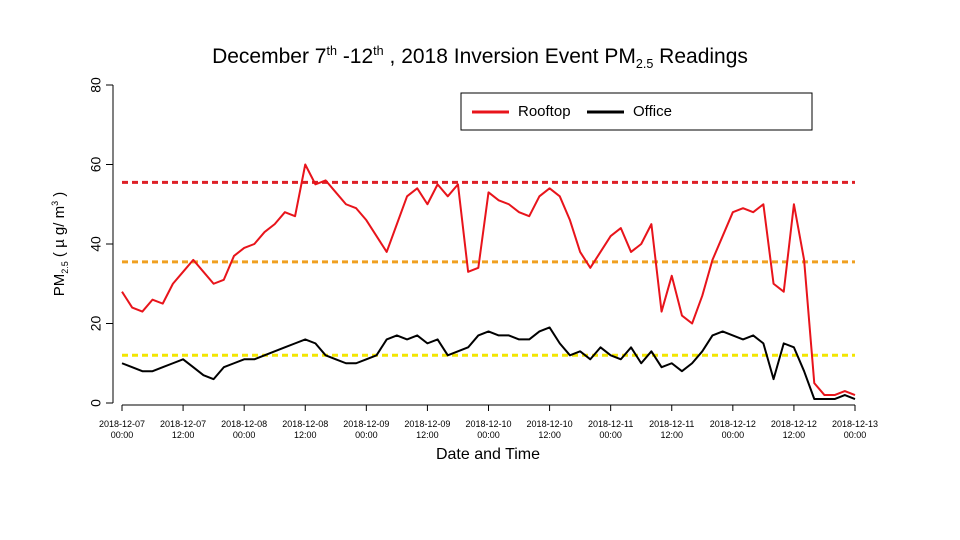  What do you see at coordinates (652, 111) in the screenshot?
I see `legend-label: Office` at bounding box center [652, 111].